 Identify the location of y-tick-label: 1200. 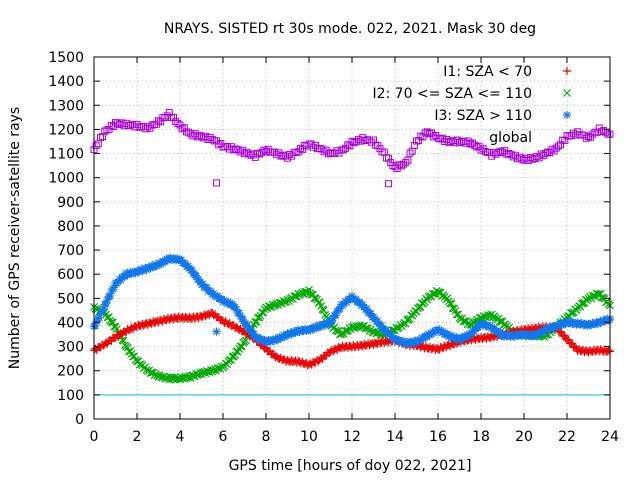
(66, 130).